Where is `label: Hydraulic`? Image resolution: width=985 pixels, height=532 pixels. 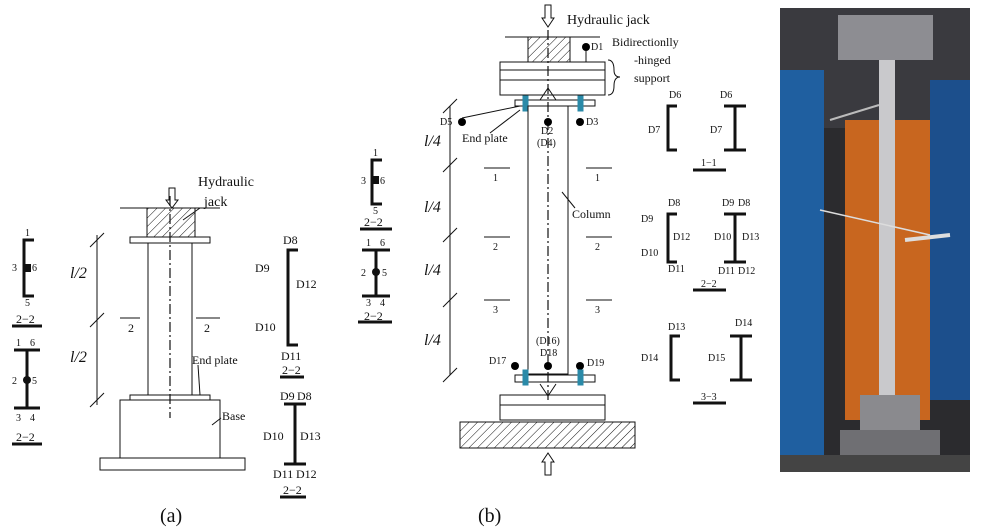
label: Hydraulic is located at coordinates (226, 182).